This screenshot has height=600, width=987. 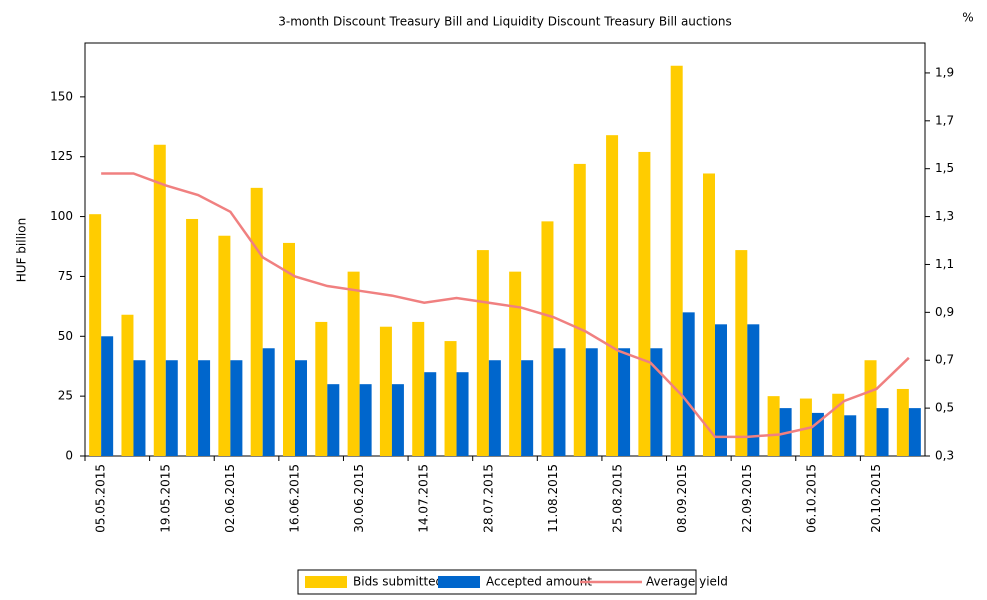 What do you see at coordinates (944, 72) in the screenshot?
I see `y2-tick-label: 1,9` at bounding box center [944, 72].